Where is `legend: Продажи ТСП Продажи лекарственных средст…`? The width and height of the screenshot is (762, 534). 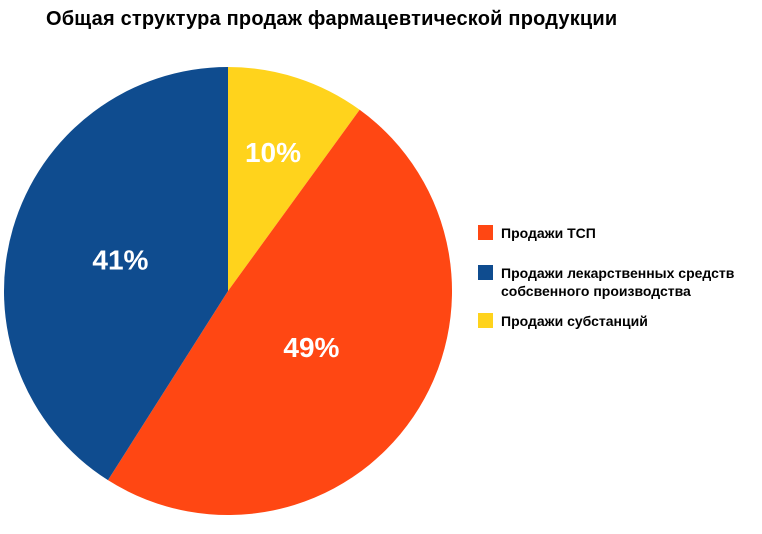 legend: Продажи ТСП Продажи лекарственных средст… is located at coordinates (616, 277).